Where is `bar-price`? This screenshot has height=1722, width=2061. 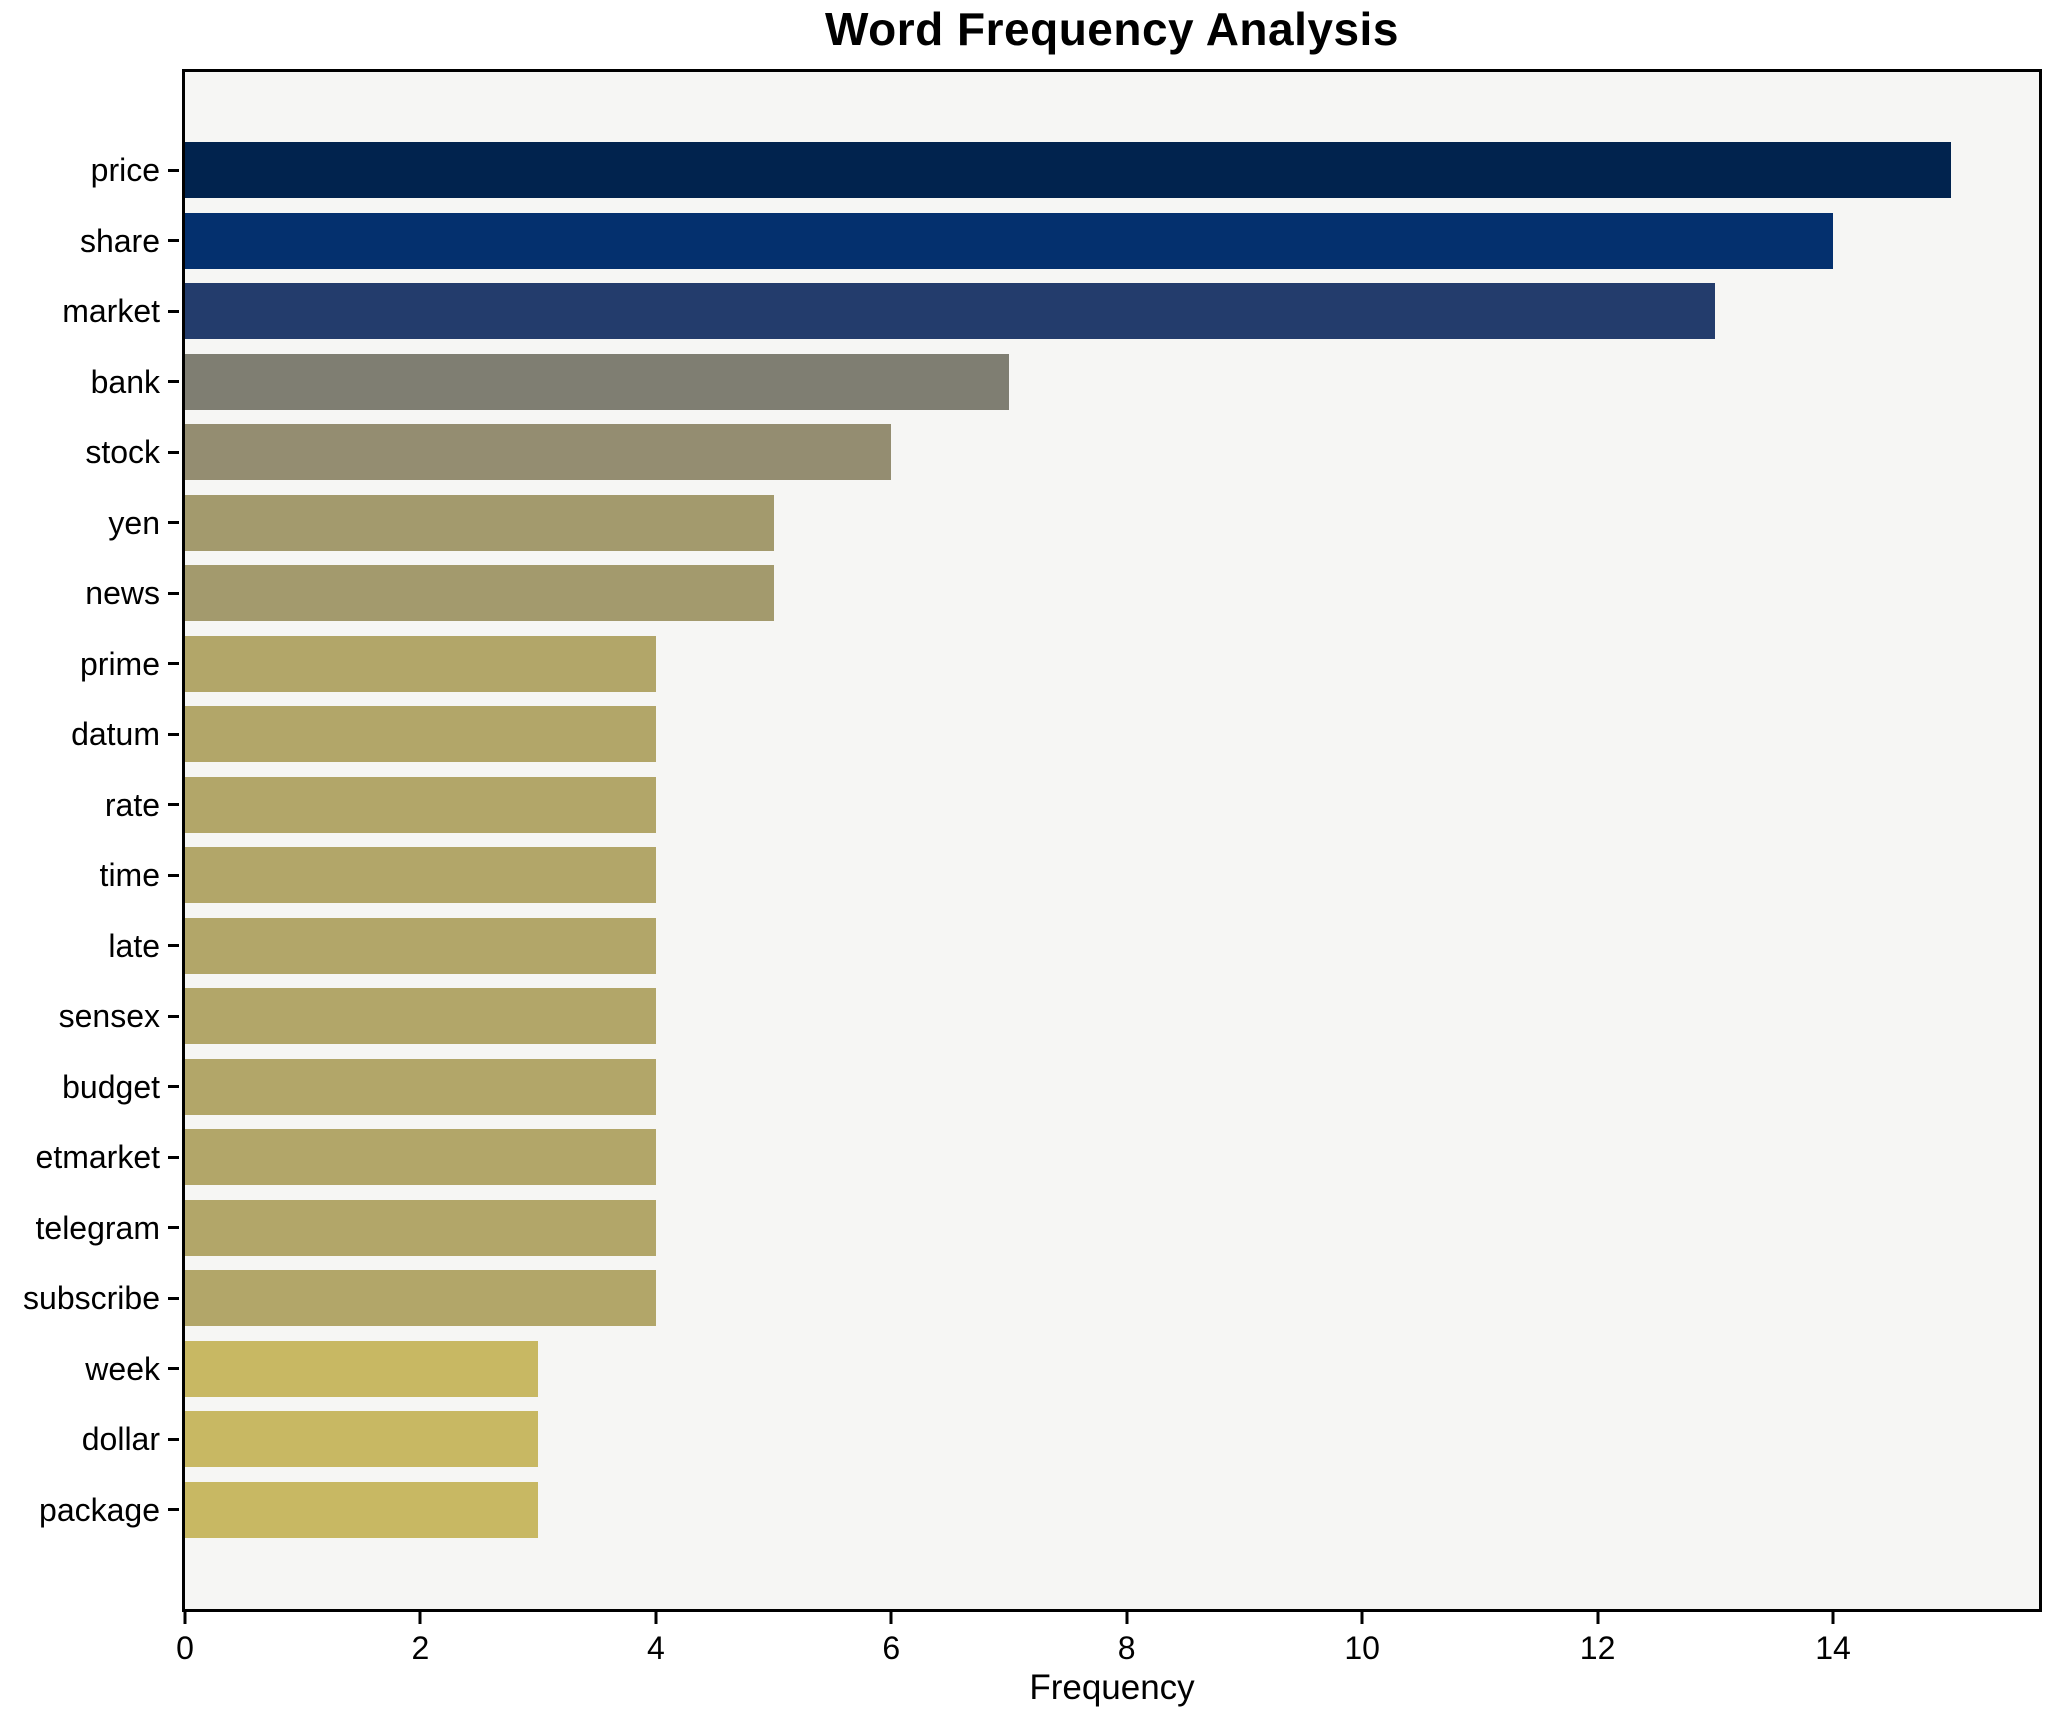 bar-price is located at coordinates (1068, 170).